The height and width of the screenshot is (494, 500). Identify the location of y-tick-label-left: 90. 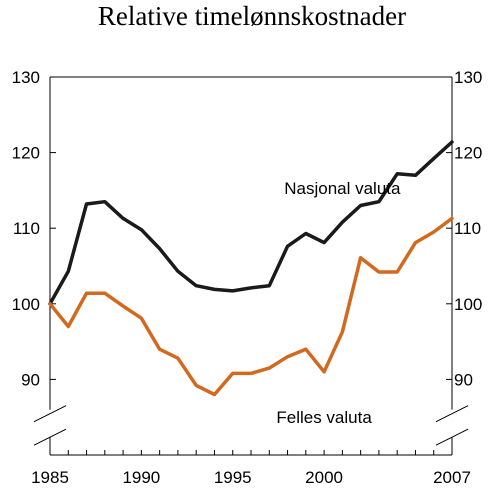
(30, 379).